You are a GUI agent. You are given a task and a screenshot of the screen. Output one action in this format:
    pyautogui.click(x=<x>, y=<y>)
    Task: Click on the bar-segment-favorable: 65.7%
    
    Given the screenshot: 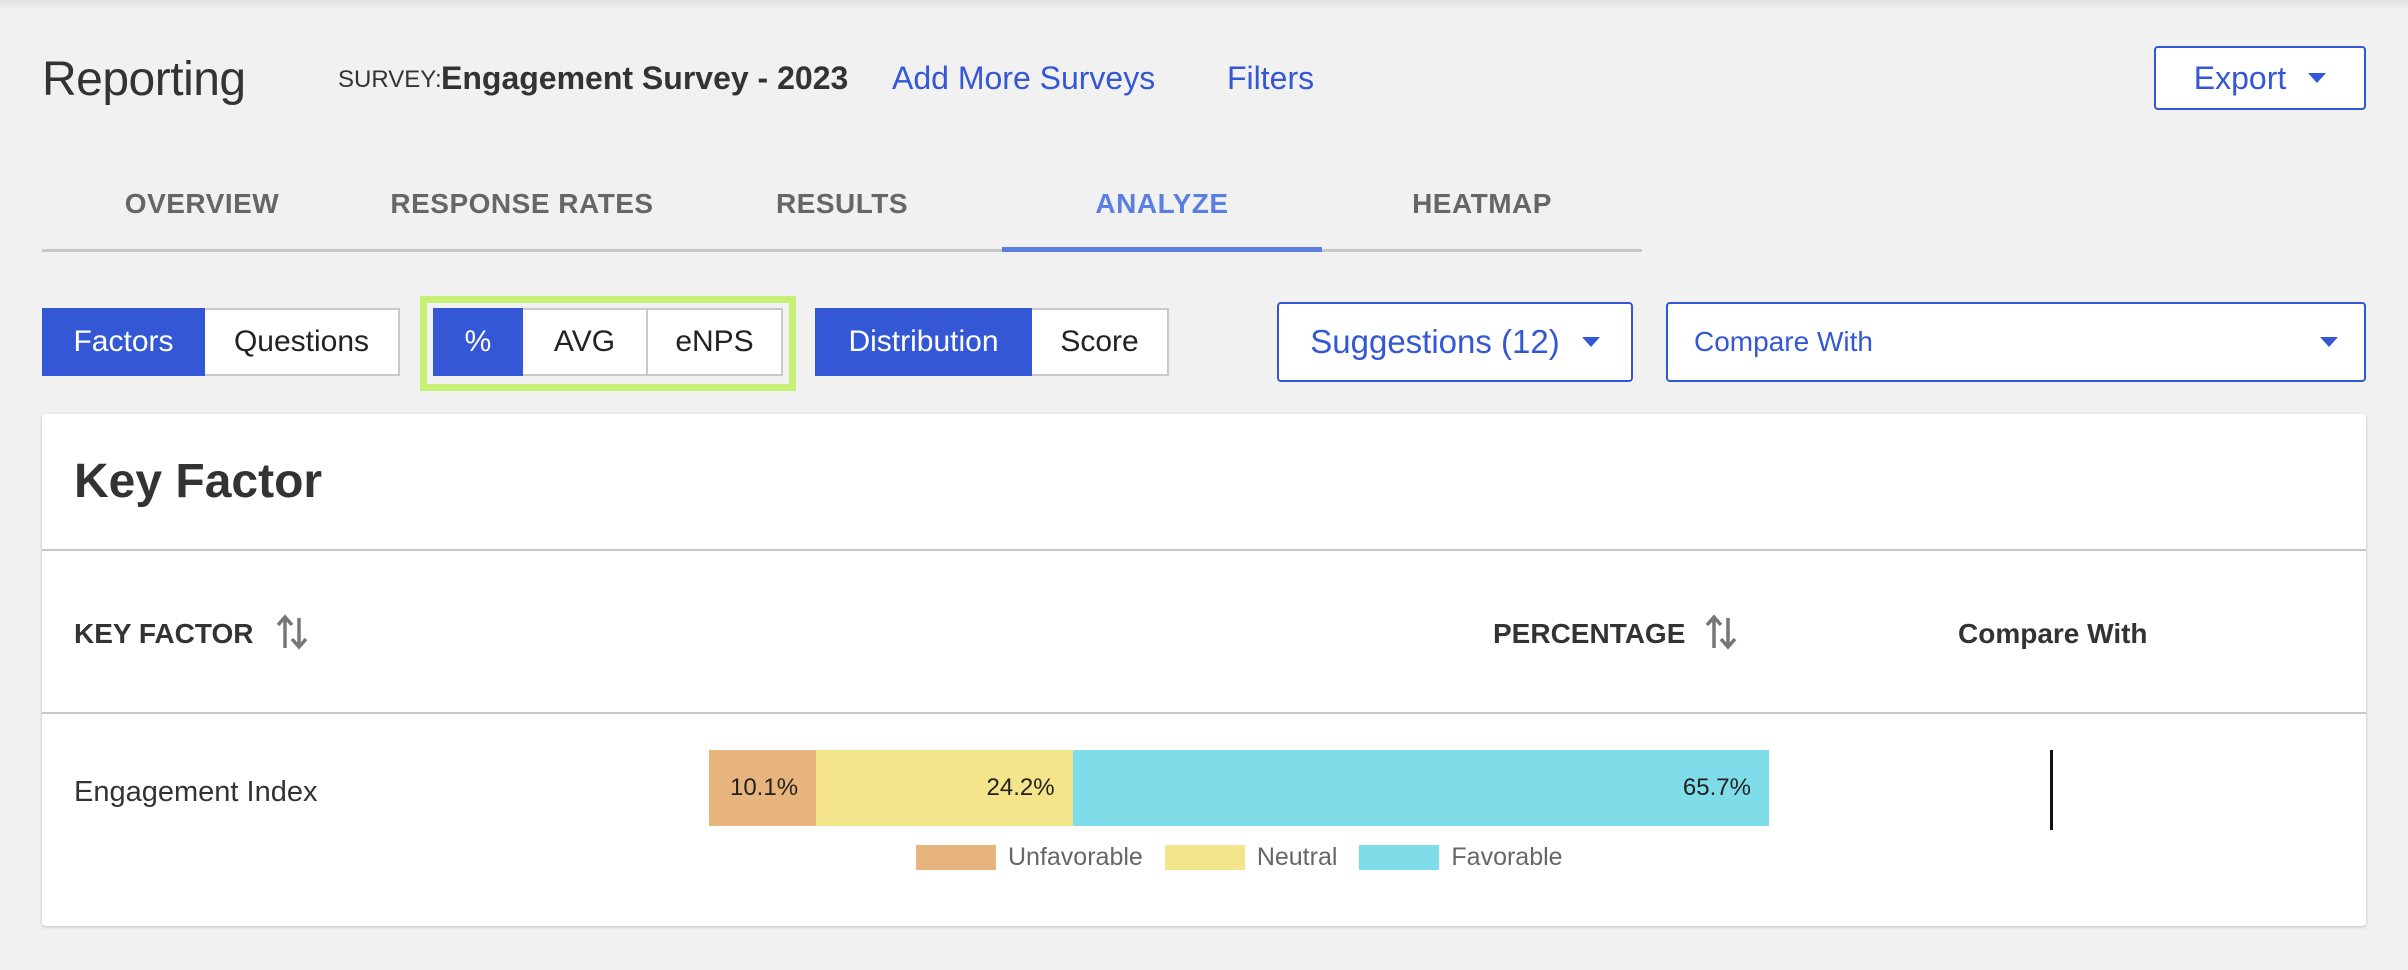 What is the action you would take?
    pyautogui.click(x=1420, y=788)
    